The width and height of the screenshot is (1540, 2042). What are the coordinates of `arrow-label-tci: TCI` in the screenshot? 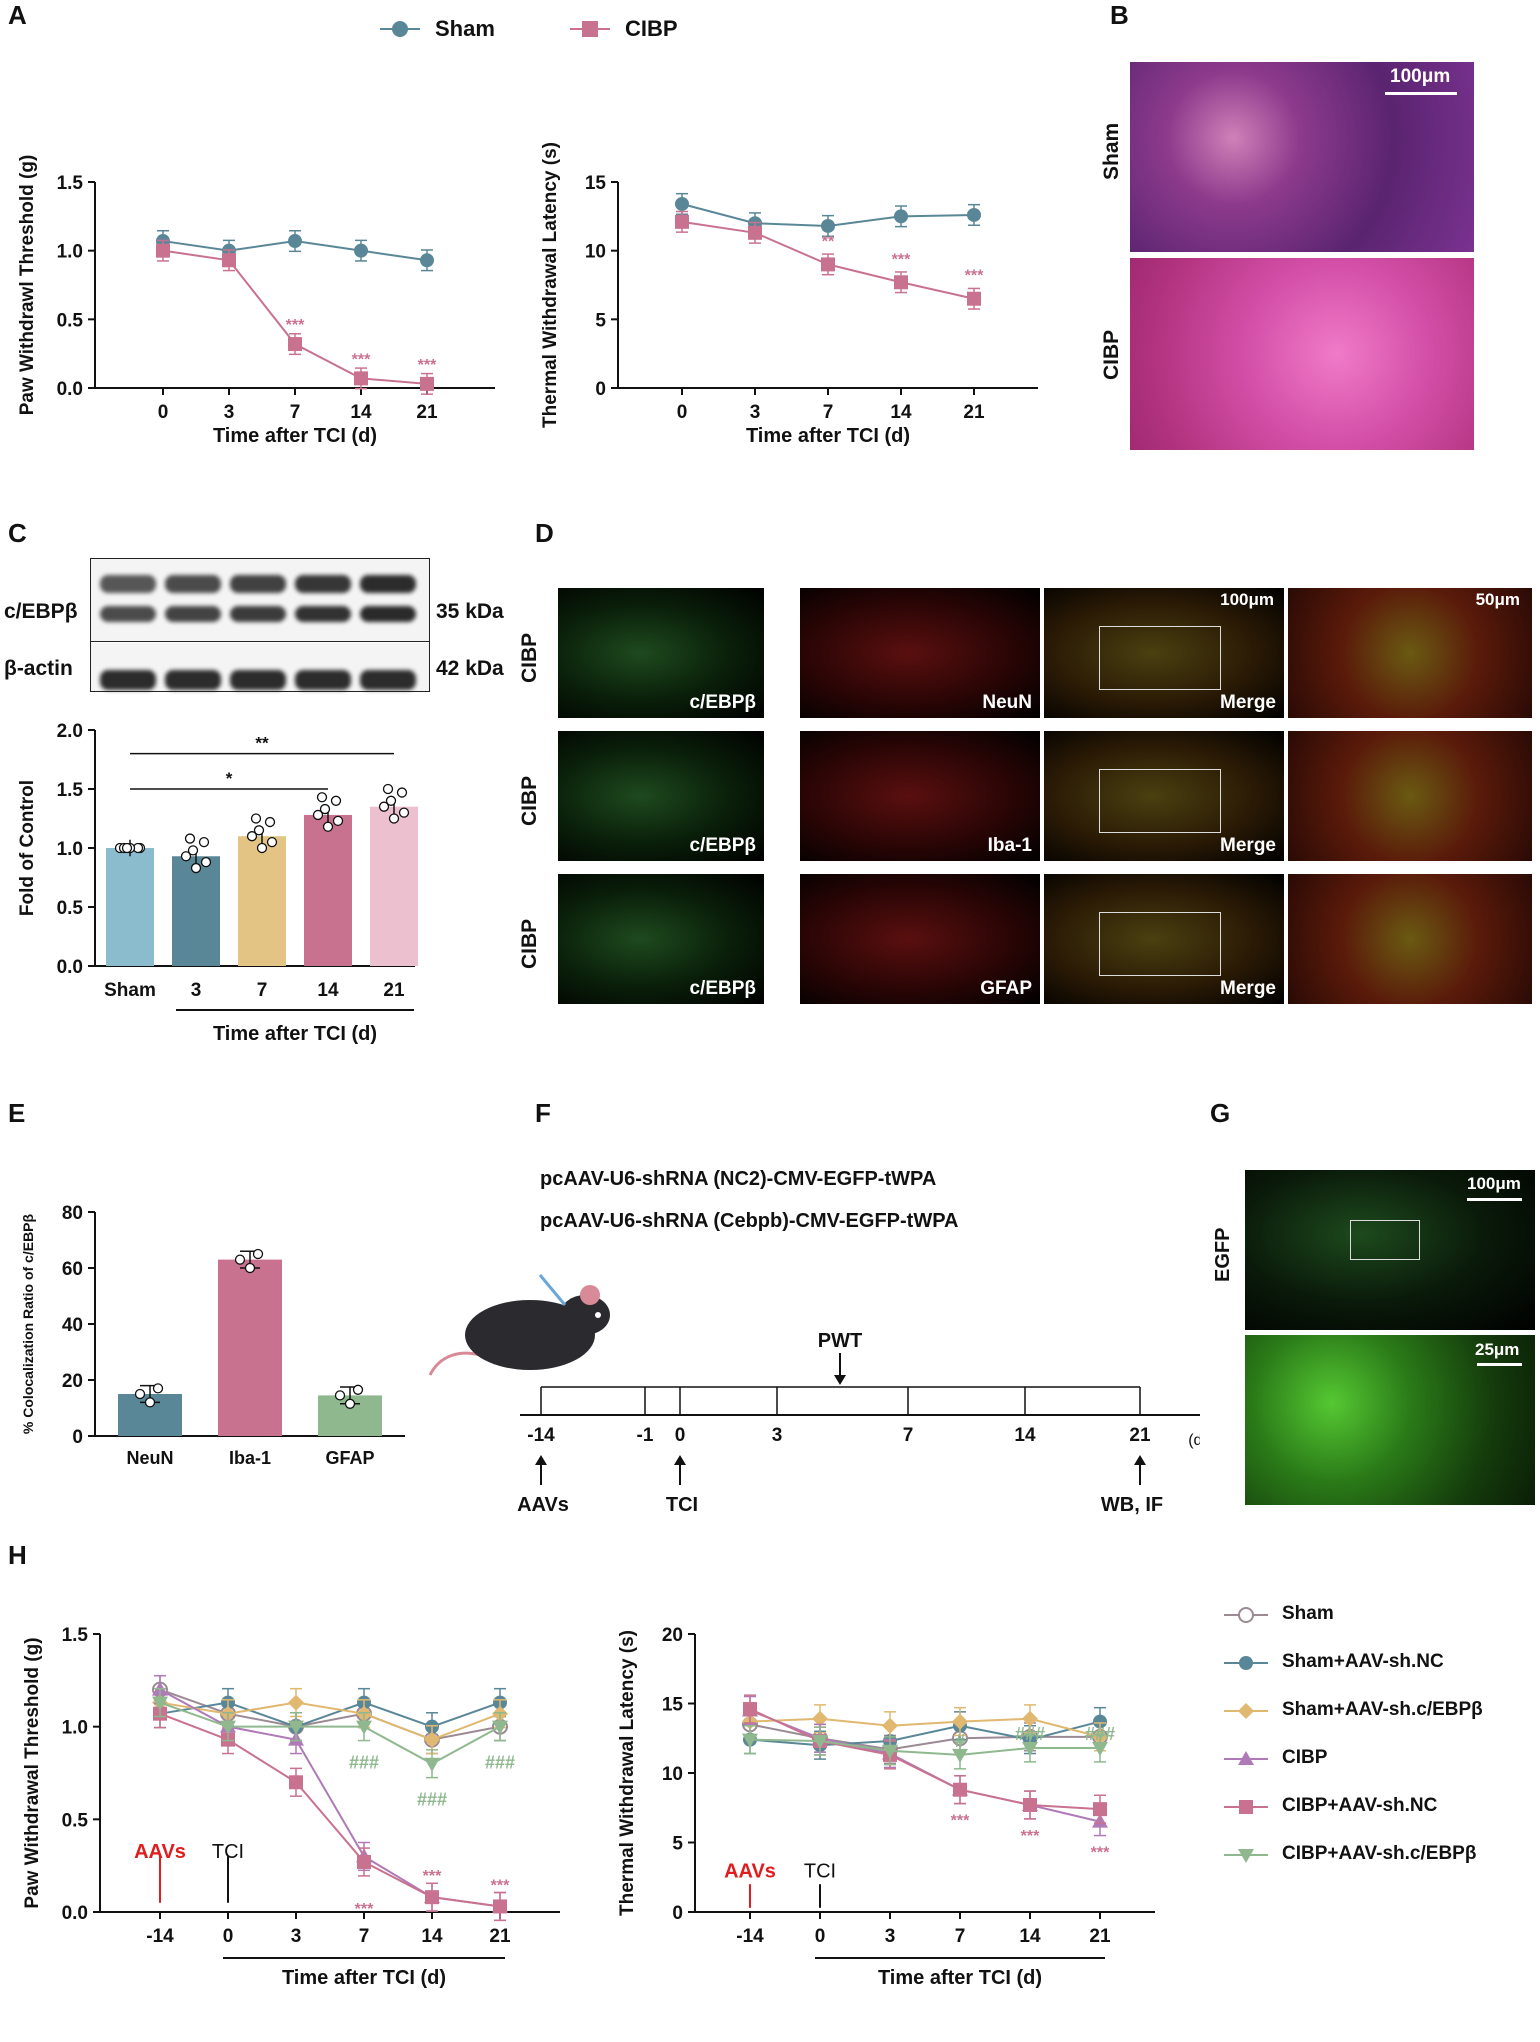 It's located at (820, 1871).